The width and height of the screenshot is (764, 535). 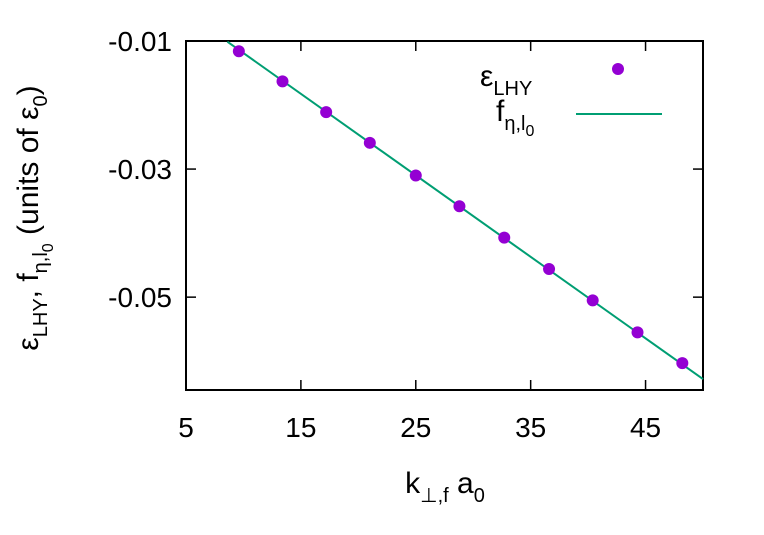 I want to click on x-tick-label: 25, so click(x=415, y=427).